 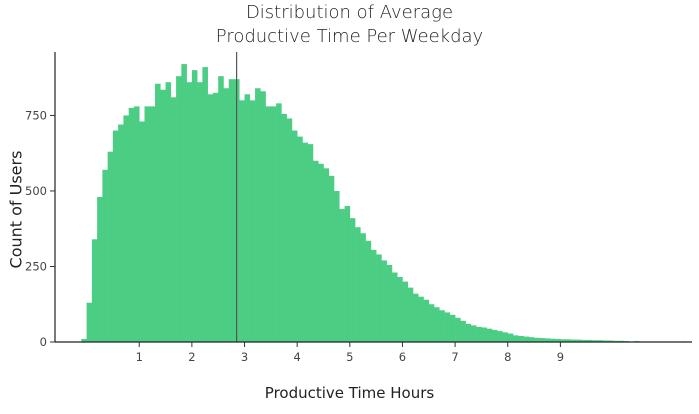 What do you see at coordinates (560, 357) in the screenshot?
I see `x-tick-label: 9` at bounding box center [560, 357].